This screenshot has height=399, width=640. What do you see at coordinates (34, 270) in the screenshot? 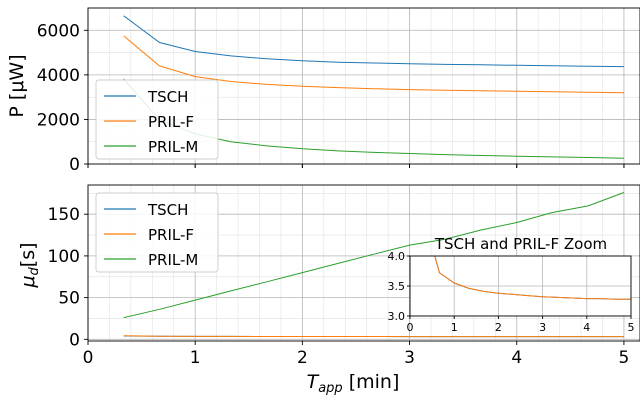
I see `delay-ylabel-sub: d` at bounding box center [34, 270].